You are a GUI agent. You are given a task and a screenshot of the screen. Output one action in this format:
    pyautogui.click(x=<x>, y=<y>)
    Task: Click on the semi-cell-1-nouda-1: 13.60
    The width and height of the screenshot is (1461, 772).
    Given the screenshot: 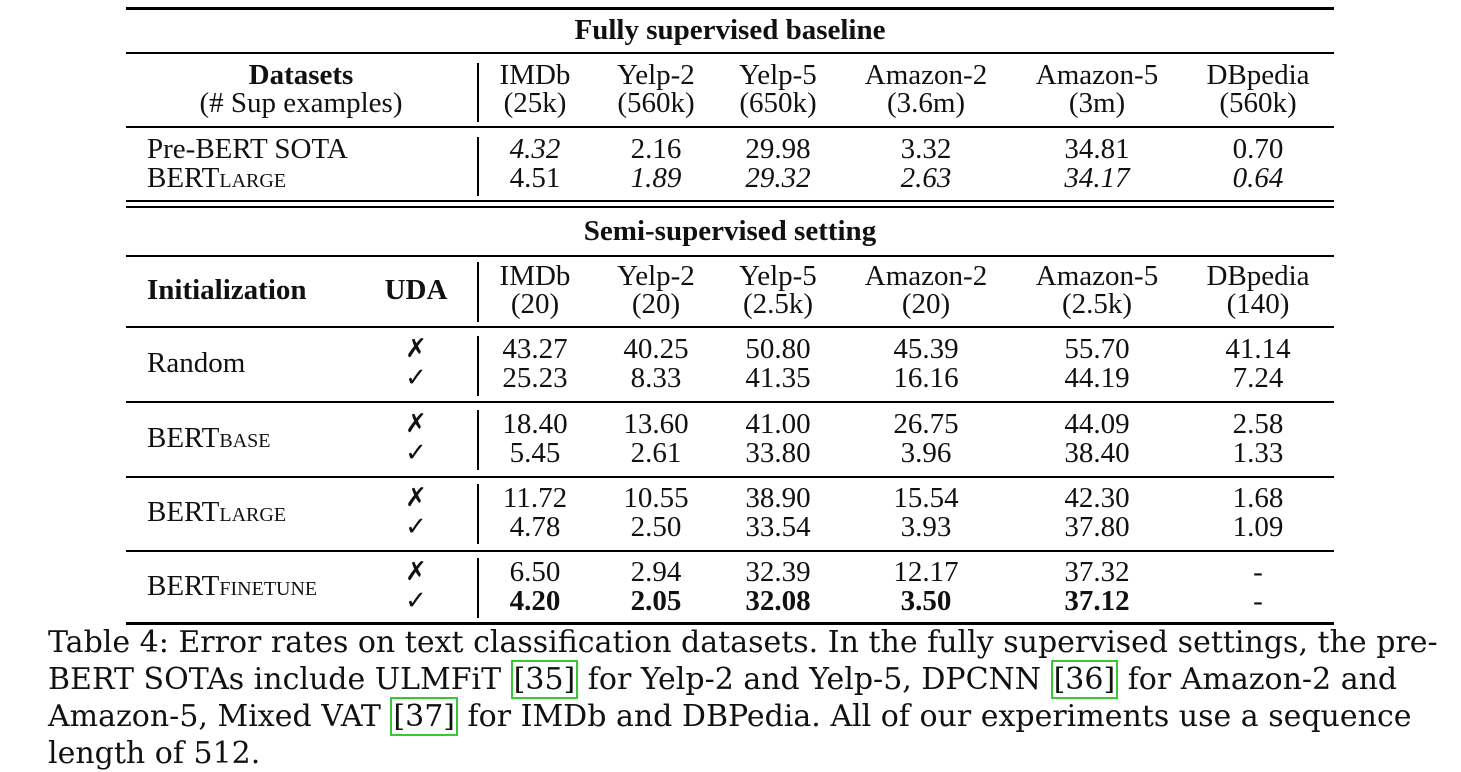 What is the action you would take?
    pyautogui.click(x=656, y=424)
    